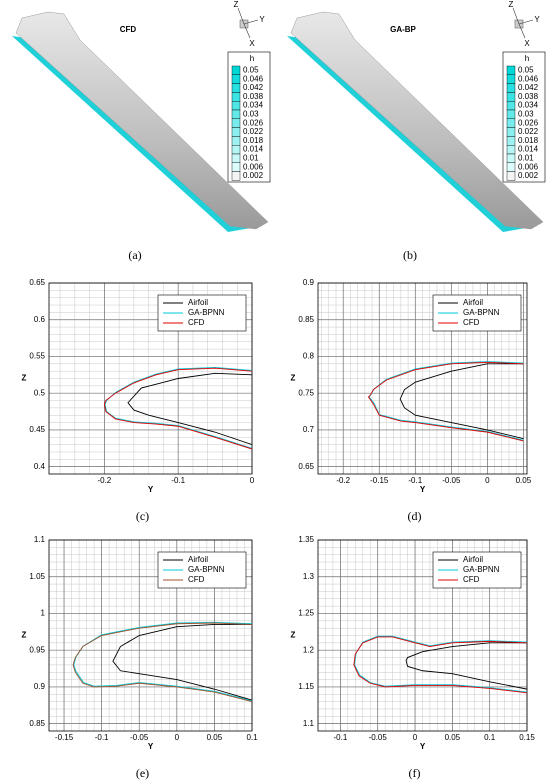 This screenshot has height=781, width=550. What do you see at coordinates (139, 737) in the screenshot?
I see `x-tick-label: -0.05` at bounding box center [139, 737].